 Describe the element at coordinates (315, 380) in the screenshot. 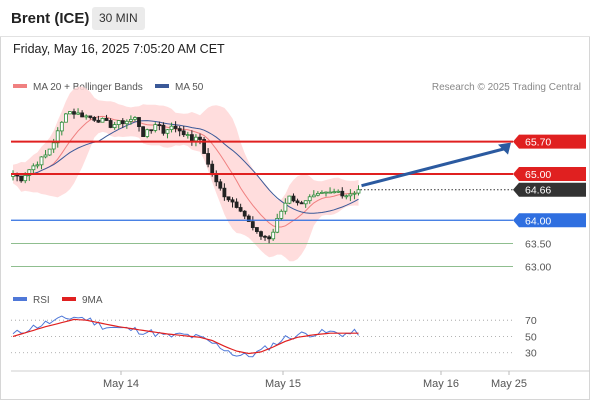

I see `x-axis: May 14 May 15 May 16 May 25` at that location.